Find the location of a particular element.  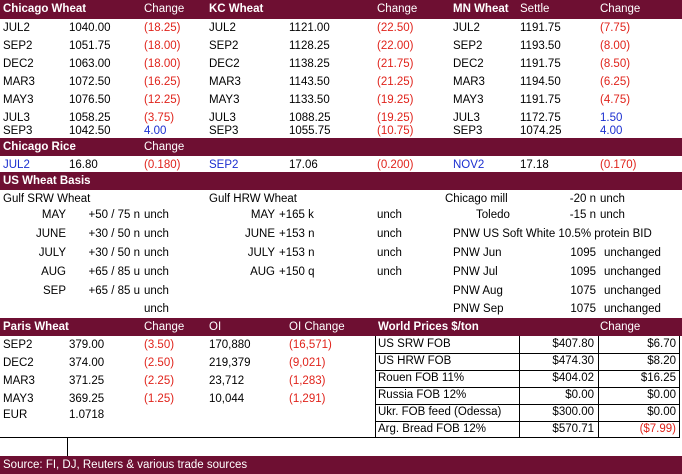

paris-world-header-band is located at coordinates (341, 327).